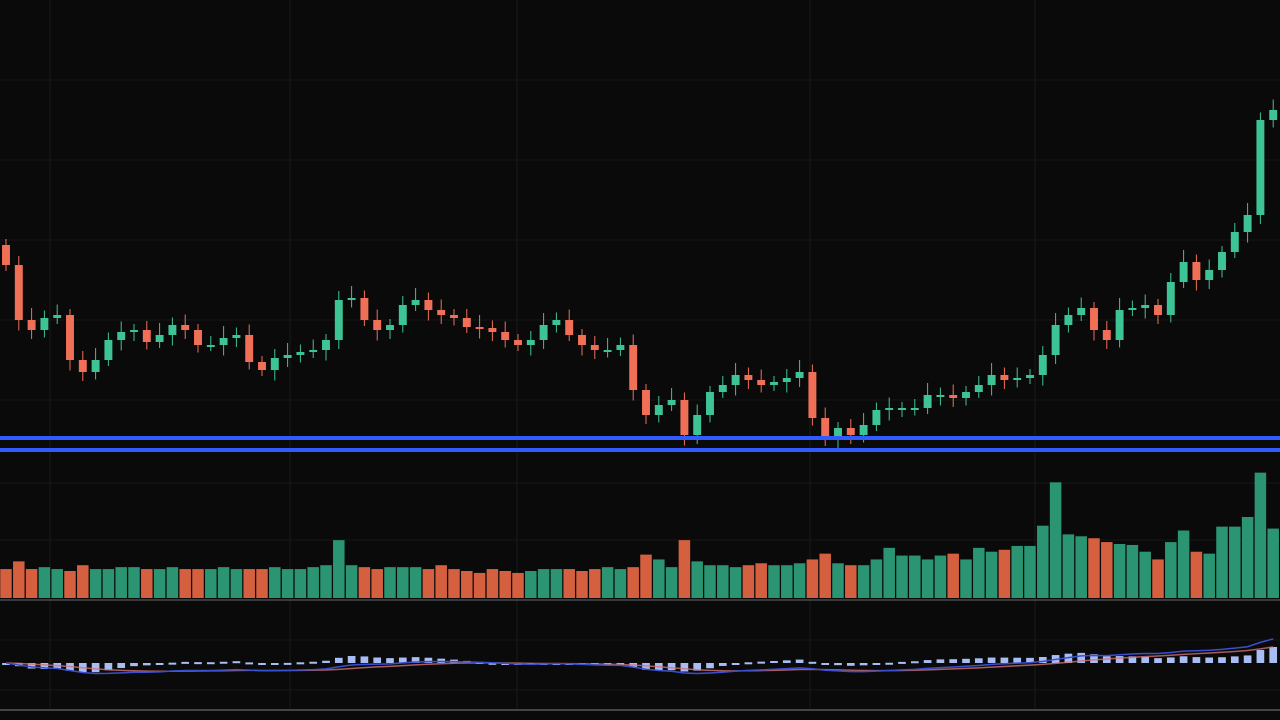 The image size is (1280, 720). I want to click on macd-pane, so click(640, 656).